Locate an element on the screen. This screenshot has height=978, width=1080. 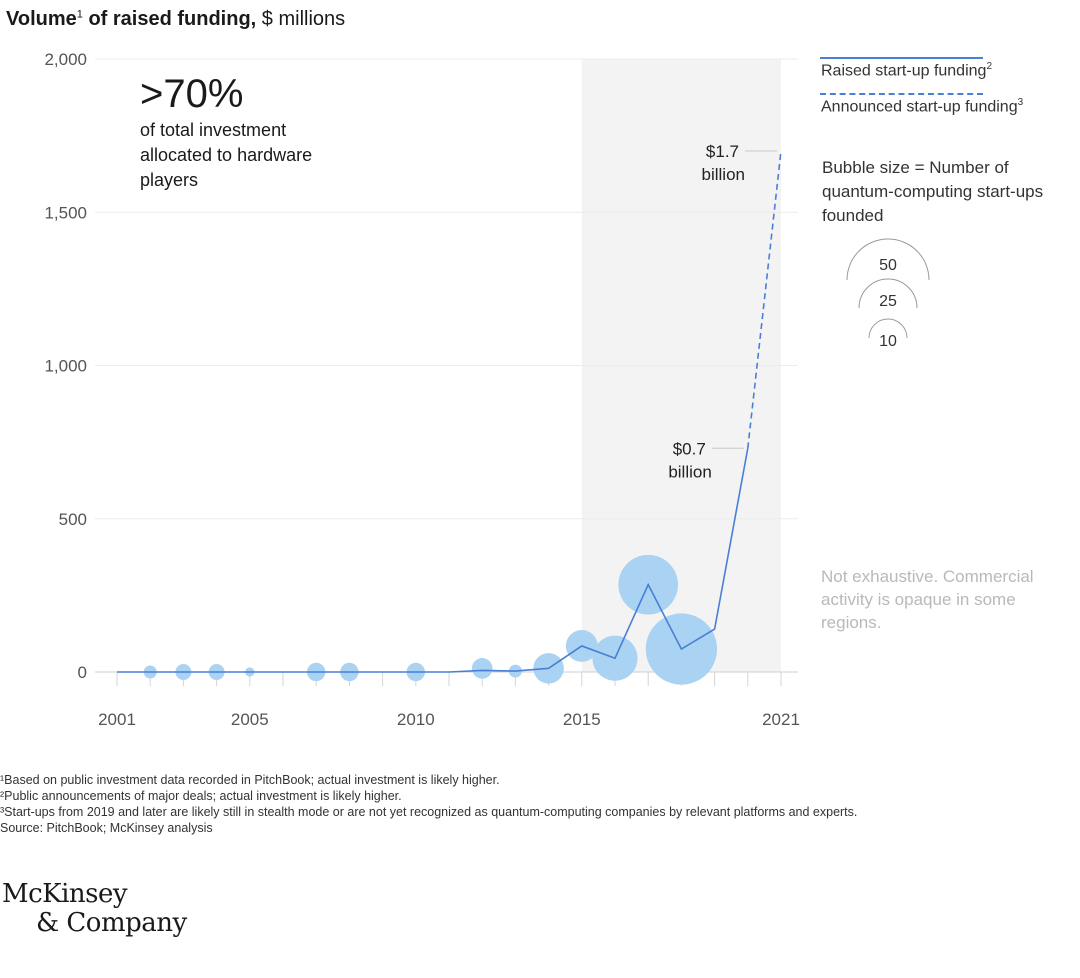
legend-raised-sup: 2 is located at coordinates (989, 66).